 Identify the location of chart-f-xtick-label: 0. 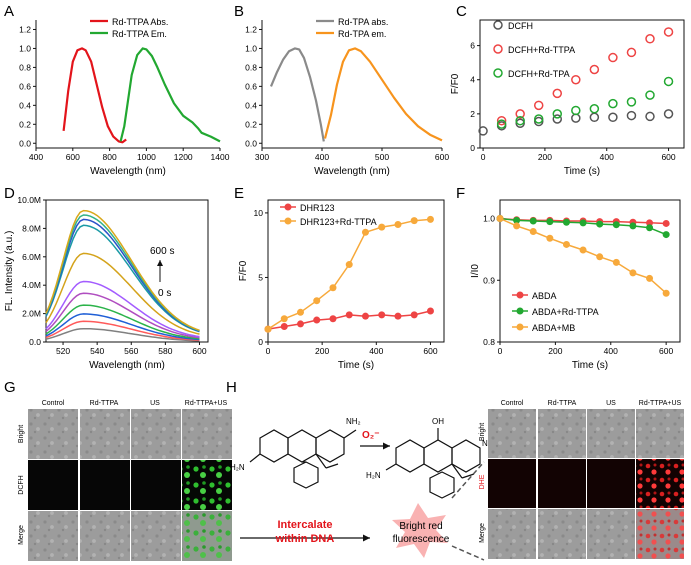
(500, 351).